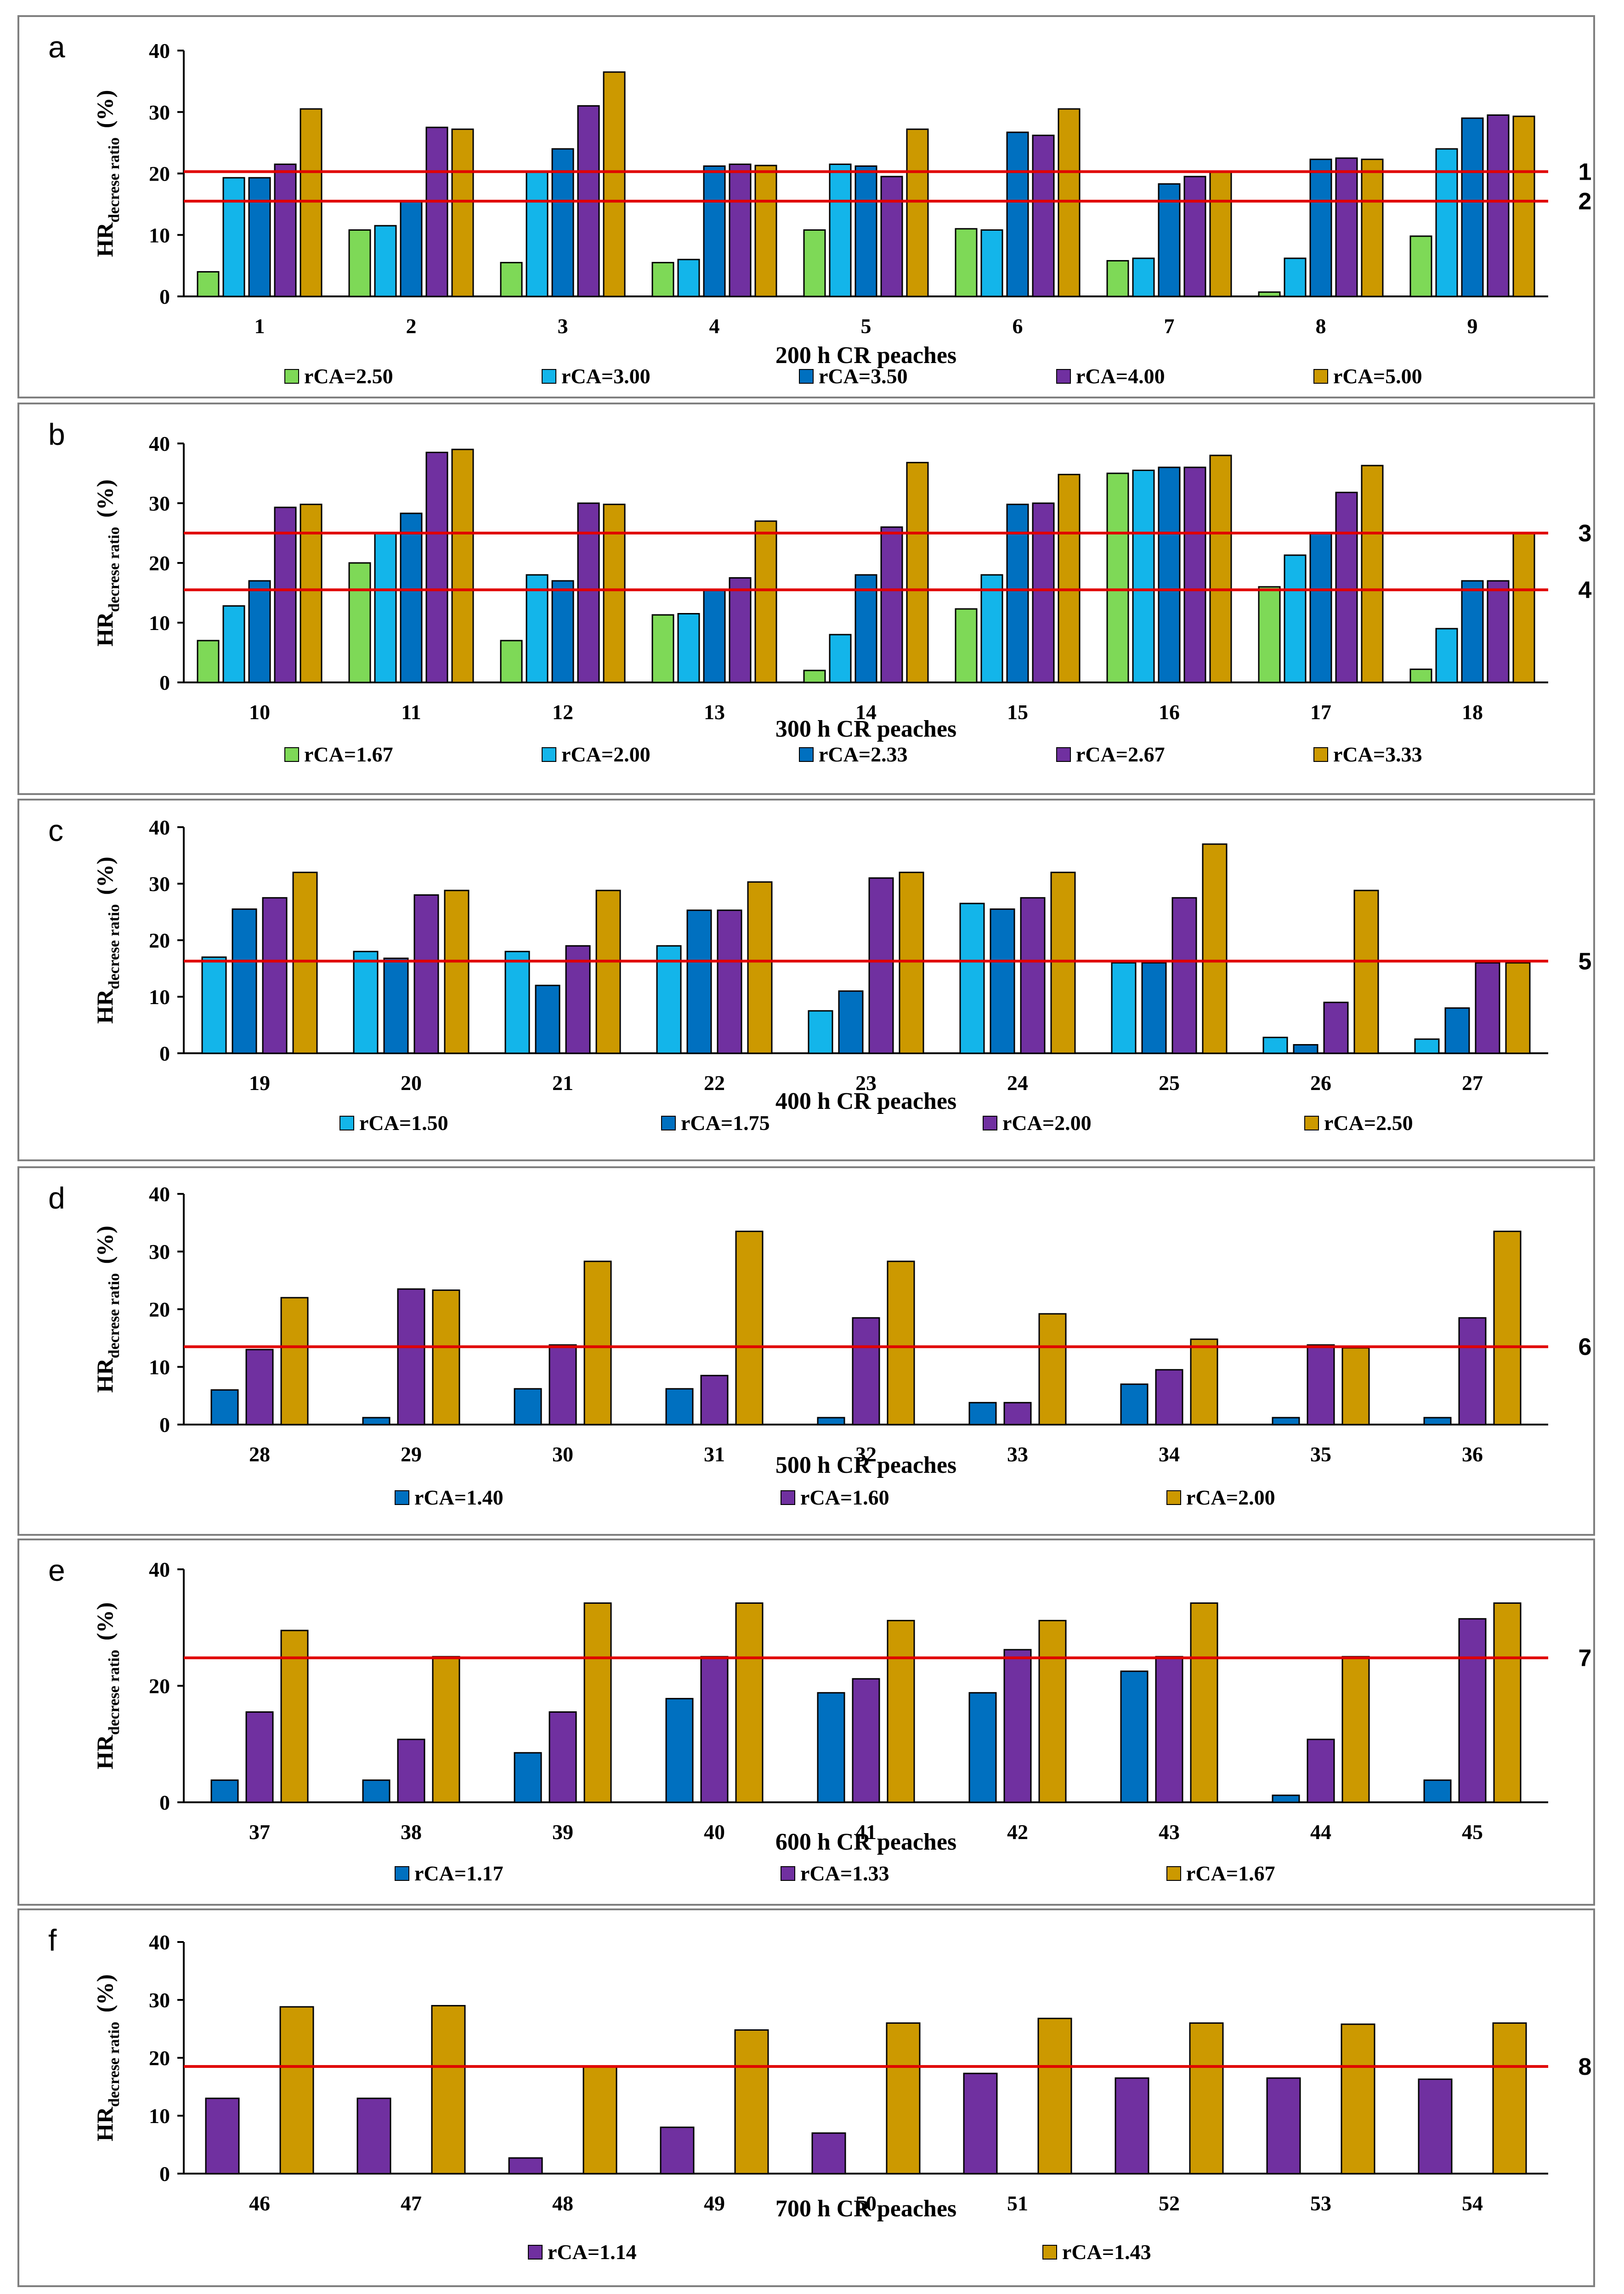 The image size is (1624, 2294). What do you see at coordinates (563, 712) in the screenshot?
I see `x-tick-label: 12` at bounding box center [563, 712].